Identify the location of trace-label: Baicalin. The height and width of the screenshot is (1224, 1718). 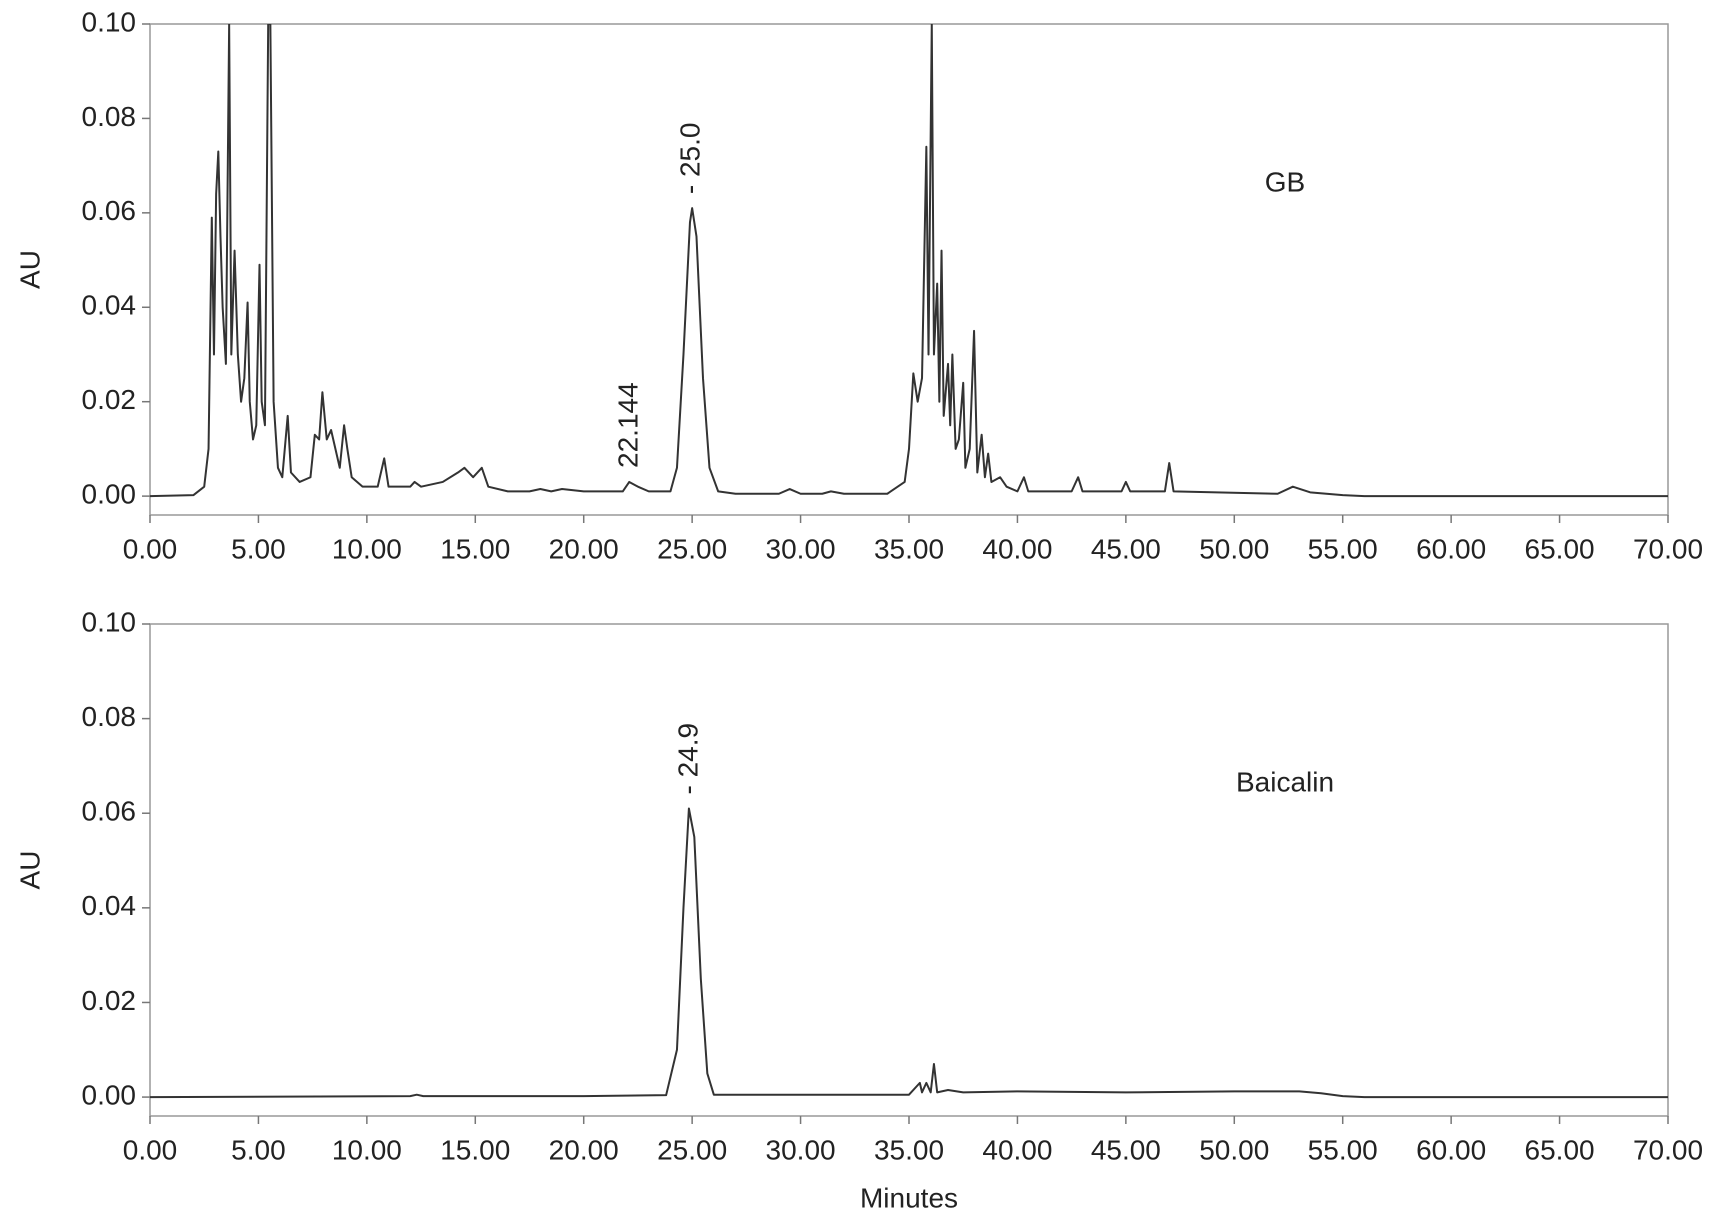
(1285, 781).